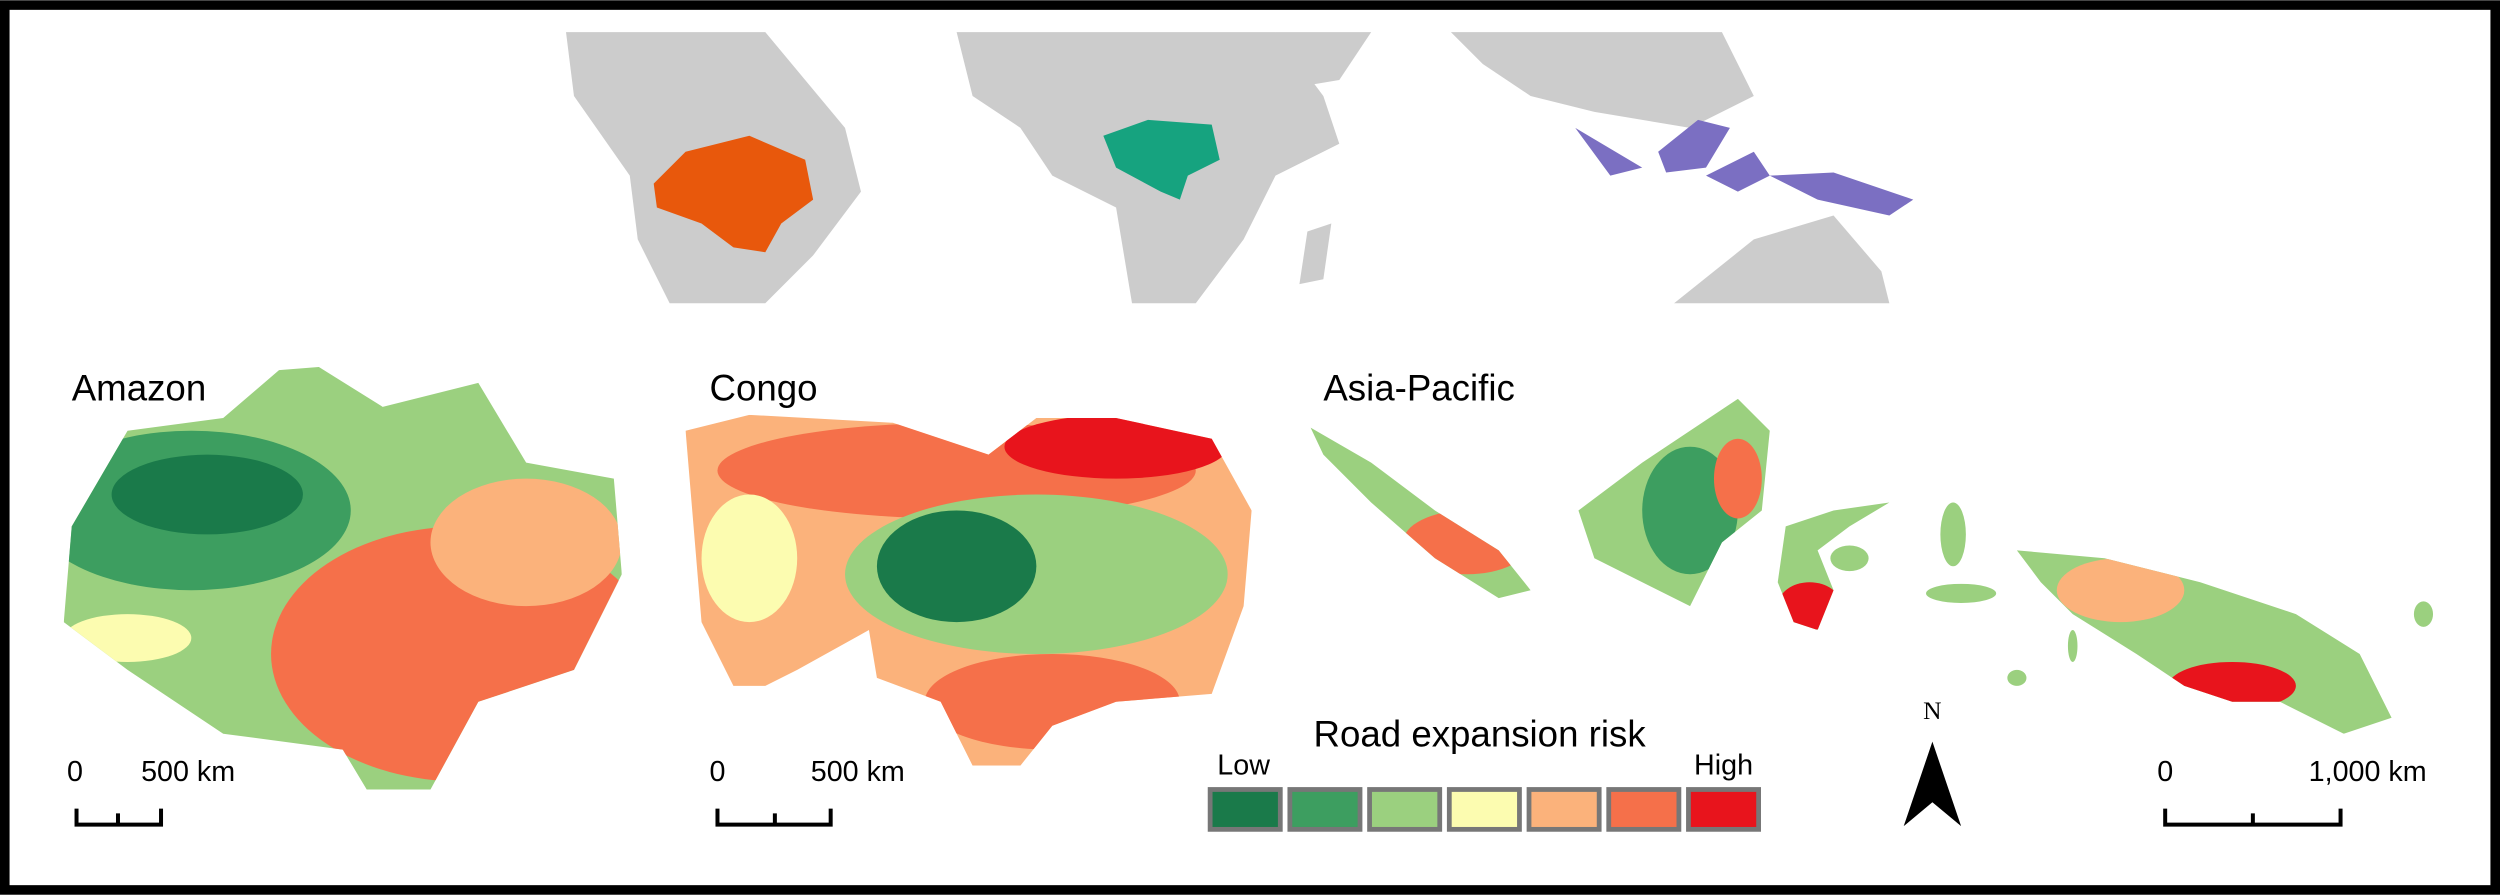 The height and width of the screenshot is (895, 2500). What do you see at coordinates (139, 388) in the screenshot?
I see `region-label: Amazon` at bounding box center [139, 388].